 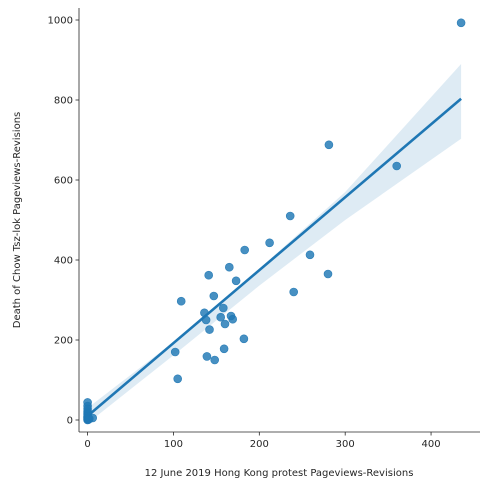 I want to click on x-tick-label: 100, so click(x=173, y=444).